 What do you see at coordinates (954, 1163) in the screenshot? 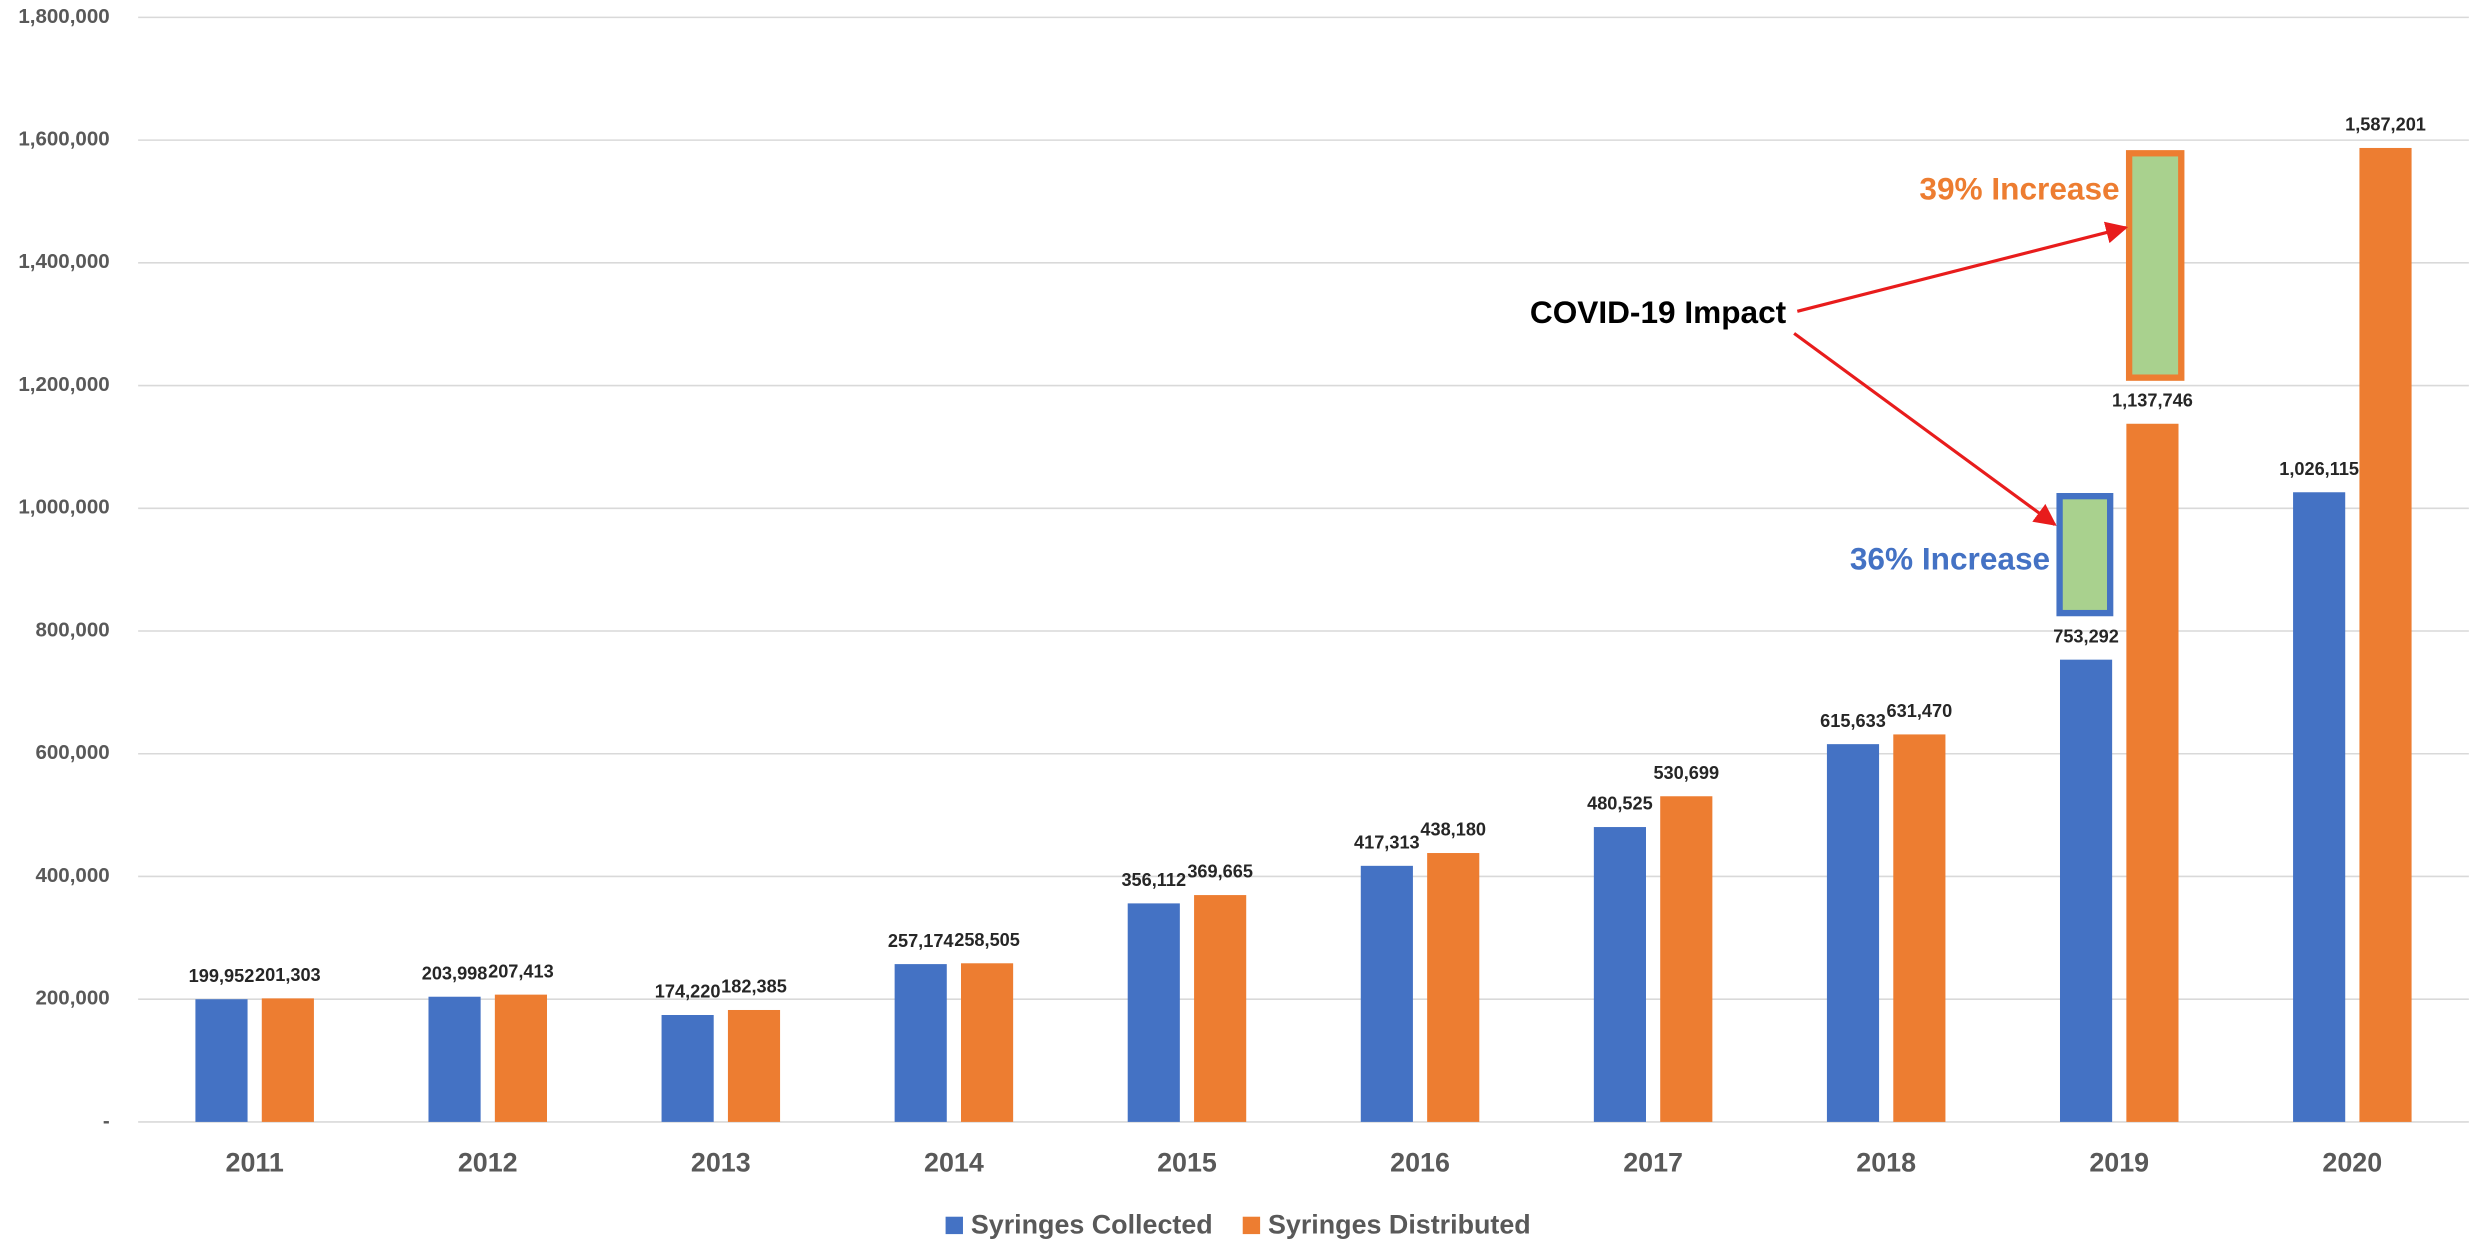
I see `x-tick-label: 2014` at bounding box center [954, 1163].